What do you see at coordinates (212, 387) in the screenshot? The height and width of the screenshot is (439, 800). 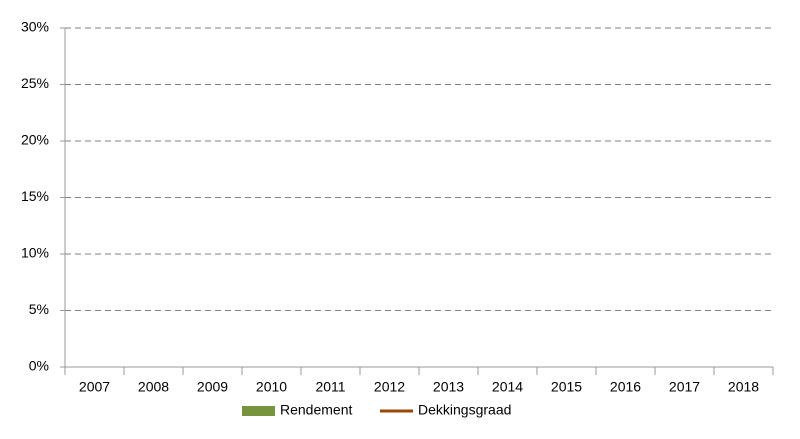 I see `x-tick-label: 2009` at bounding box center [212, 387].